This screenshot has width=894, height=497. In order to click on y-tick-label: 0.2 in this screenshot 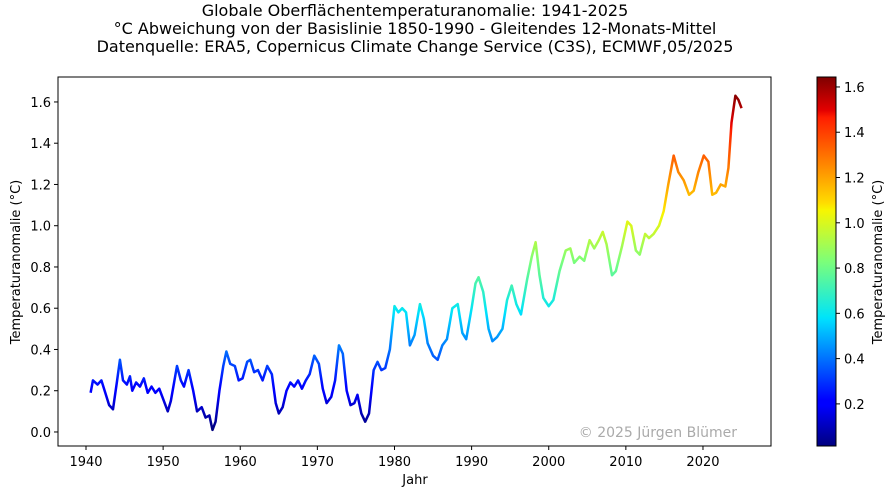, I will do `click(40, 392)`.